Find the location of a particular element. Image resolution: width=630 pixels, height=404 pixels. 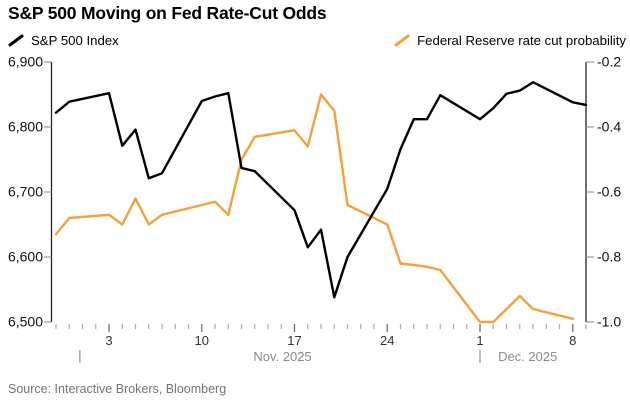

left-axis-tick-label: 6,900 is located at coordinates (25, 62).